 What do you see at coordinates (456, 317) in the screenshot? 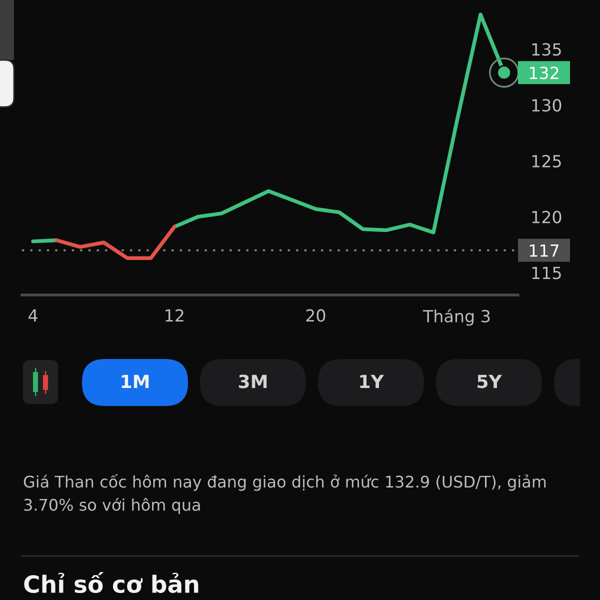
I see `x-tick-label: Tháng 3` at bounding box center [456, 317].